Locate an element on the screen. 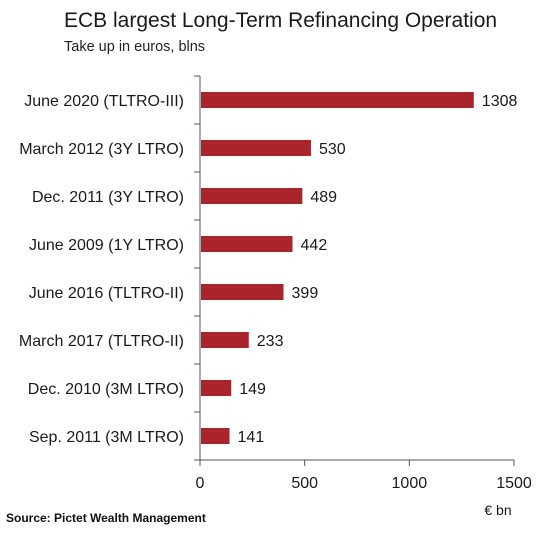 This screenshot has height=543, width=550. value-label: 489 is located at coordinates (323, 197).